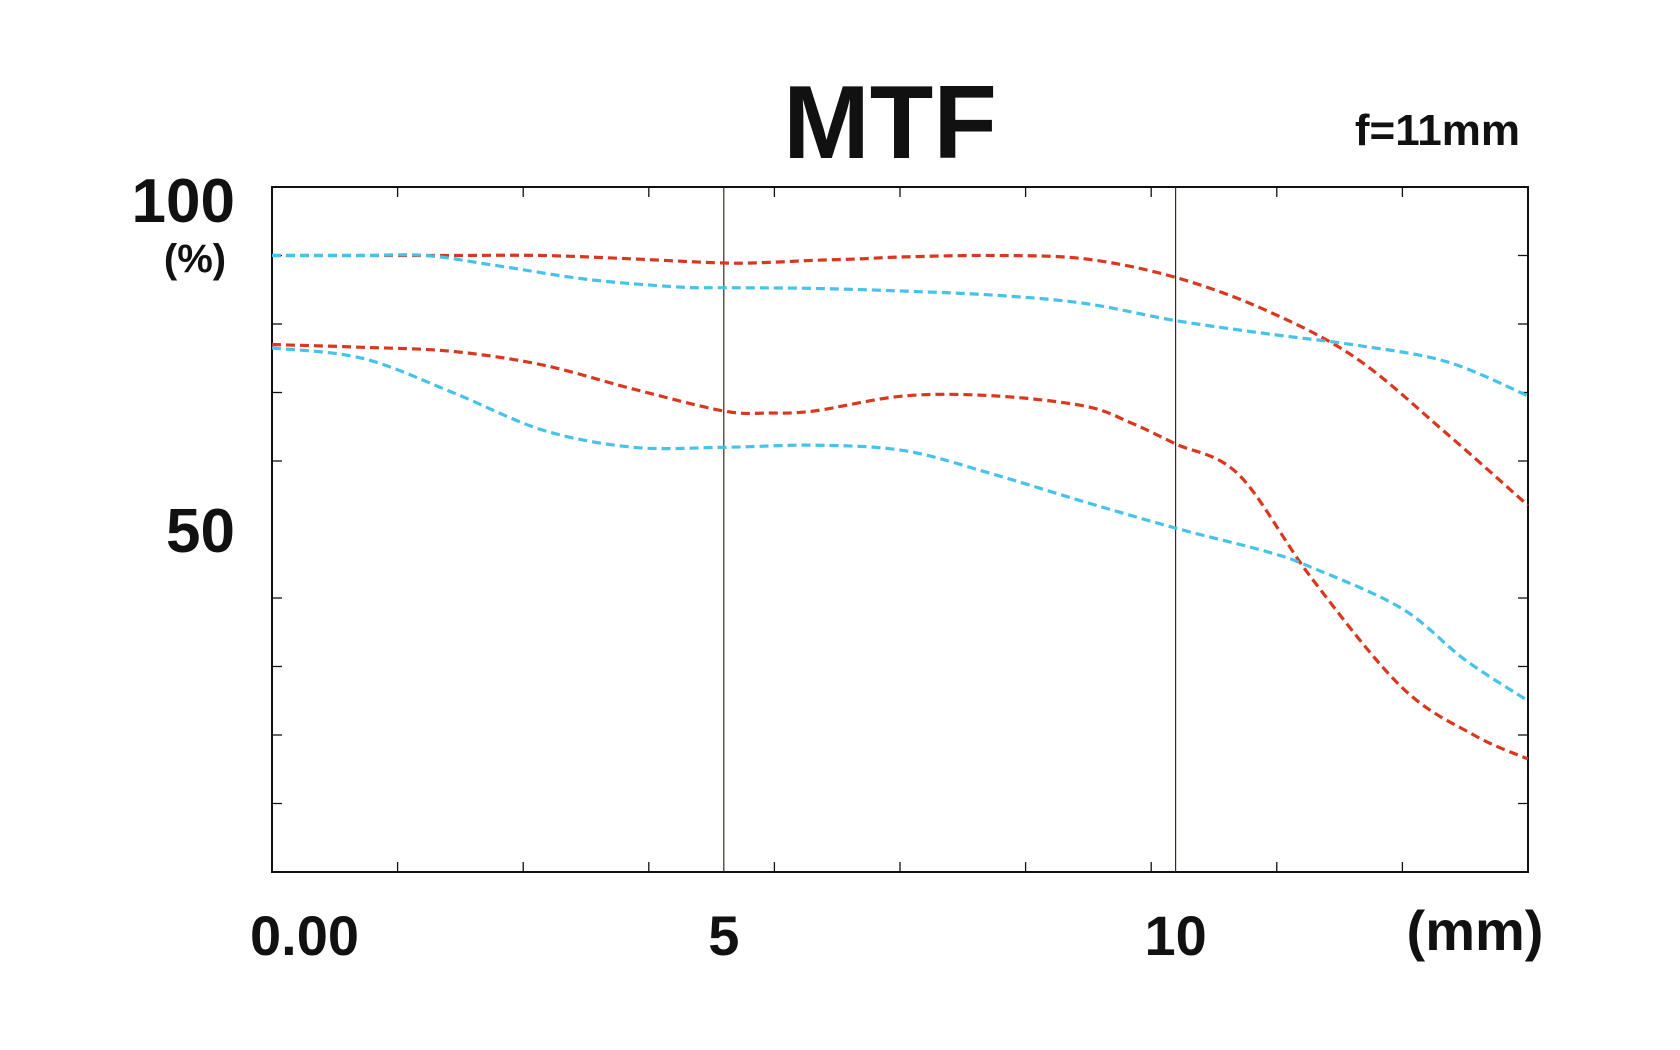  Describe the element at coordinates (1175, 935) in the screenshot. I see `x-tick-label-10: 10` at that location.